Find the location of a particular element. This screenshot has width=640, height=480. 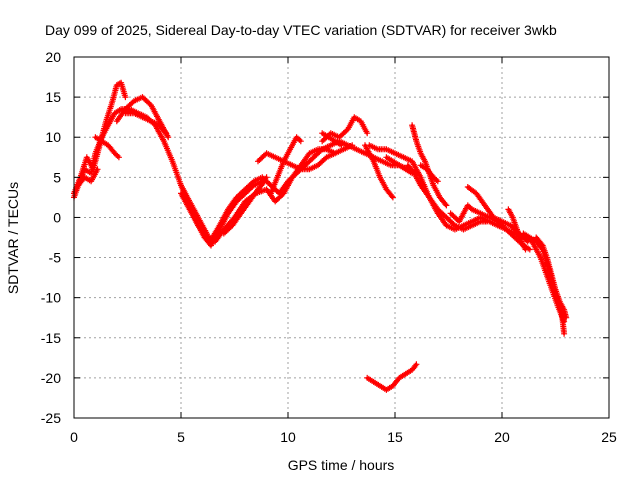

series-sat-n is located at coordinates (467, 233).